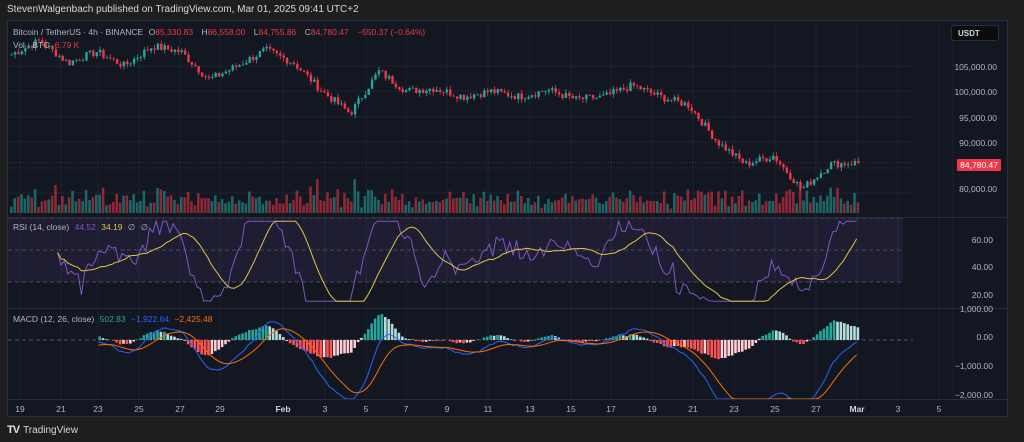 This screenshot has height=442, width=1024. Describe the element at coordinates (978, 189) in the screenshot. I see `price-tick: 80,000.00` at that location.